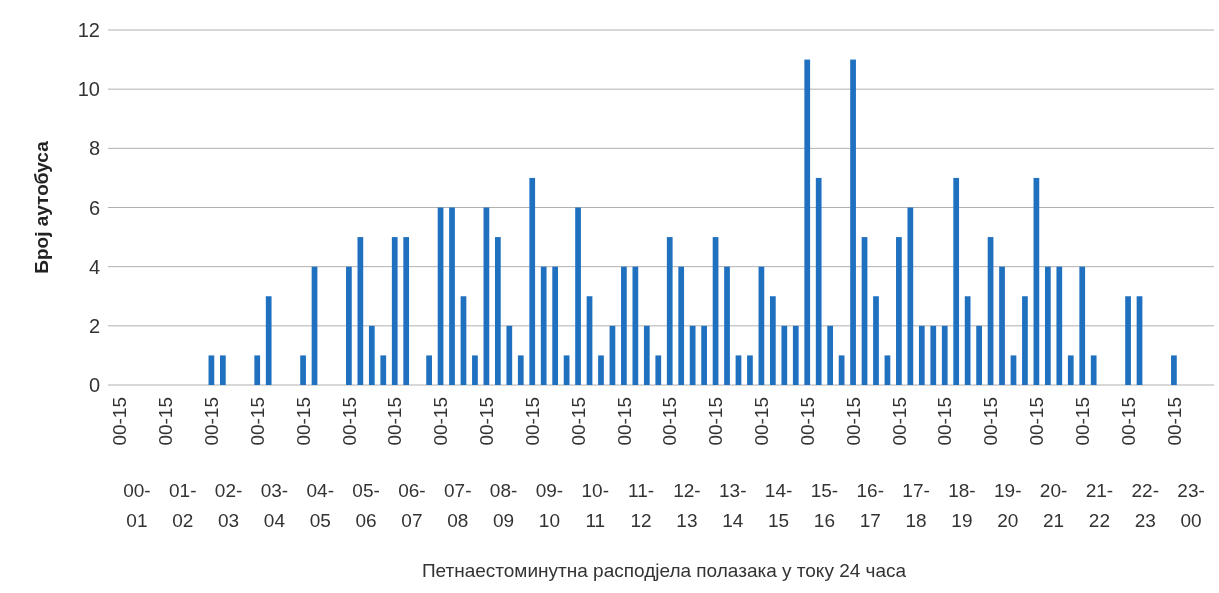 This screenshot has height=593, width=1219. I want to click on x-axis-title: Петнаестоминутна расподјела полазака у току 24 часа, so click(664, 570).